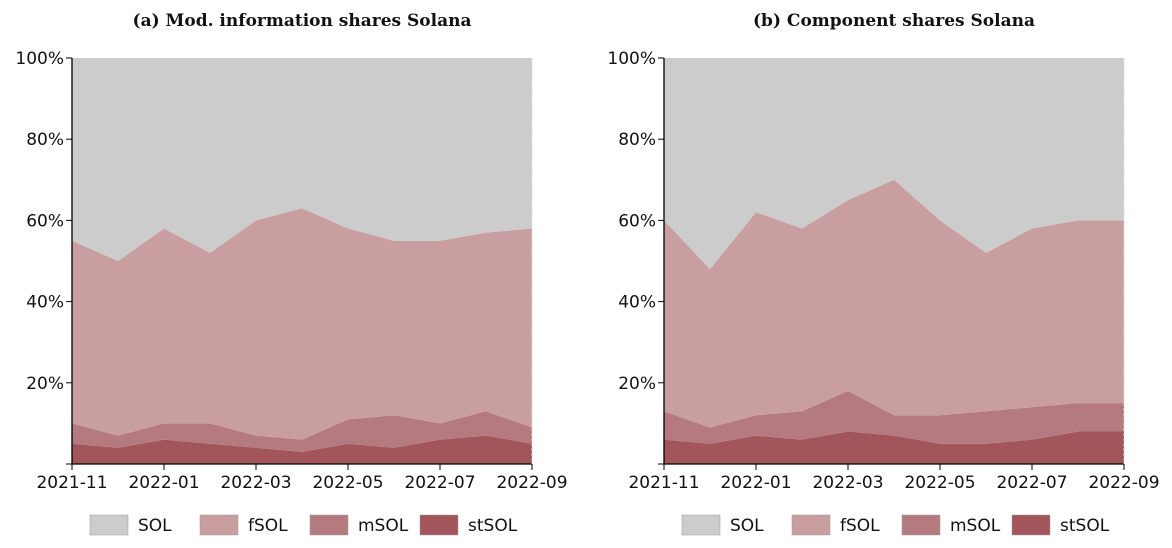 The image size is (1172, 548). What do you see at coordinates (894, 21) in the screenshot?
I see `chart-title: (b) Component shares Solana` at bounding box center [894, 21].